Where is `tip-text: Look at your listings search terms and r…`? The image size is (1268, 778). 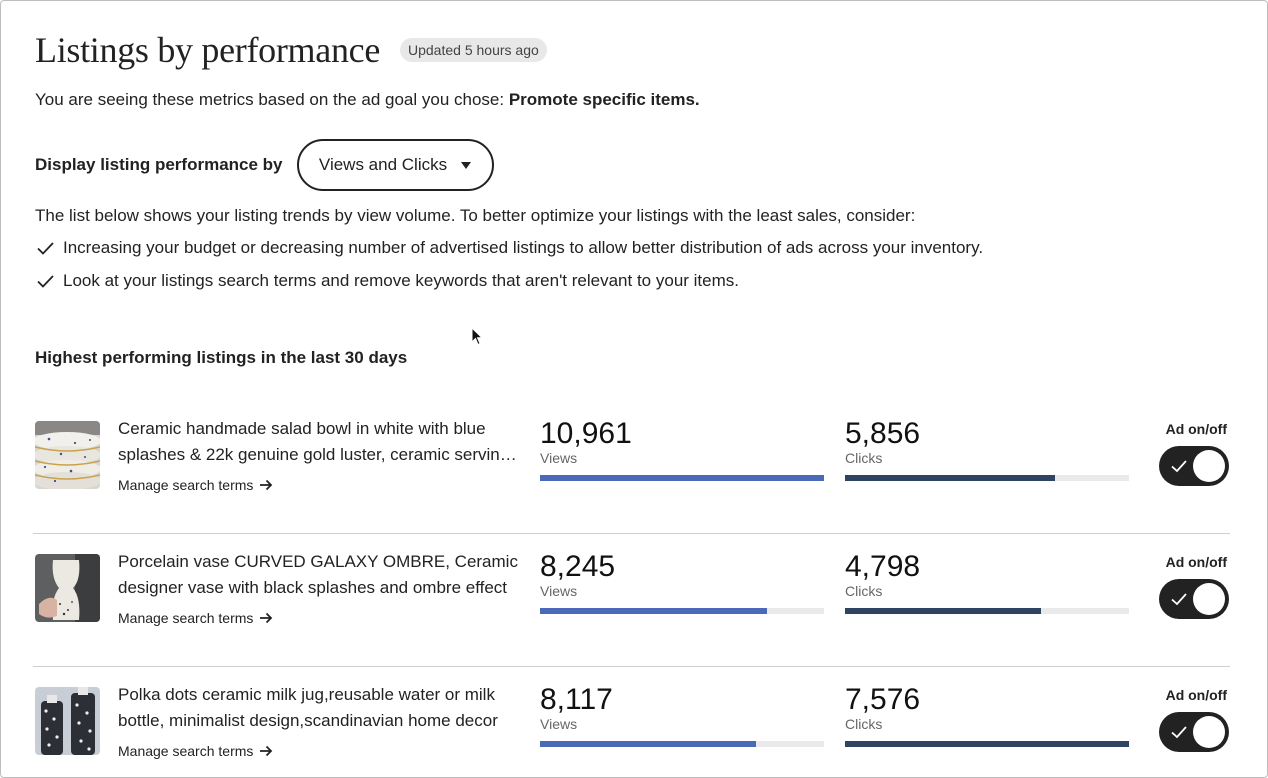 tip-text: Look at your listings search terms and r… is located at coordinates (401, 280).